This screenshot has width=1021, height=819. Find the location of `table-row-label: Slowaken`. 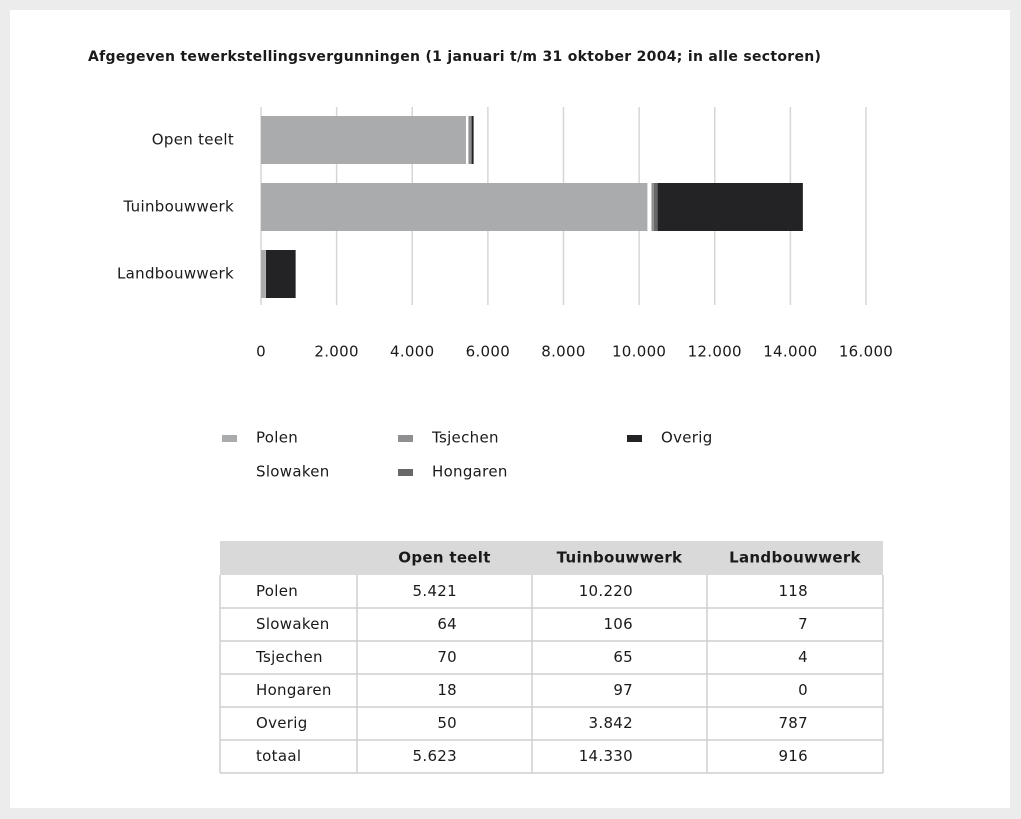

table-row-label: Slowaken is located at coordinates (293, 624).